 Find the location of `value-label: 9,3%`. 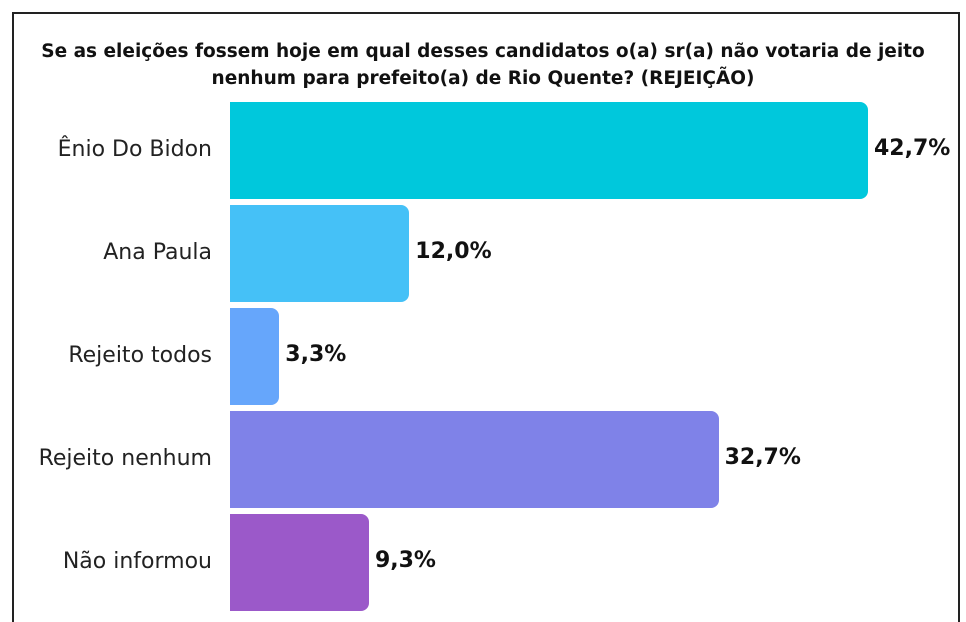

value-label: 9,3% is located at coordinates (405, 560).